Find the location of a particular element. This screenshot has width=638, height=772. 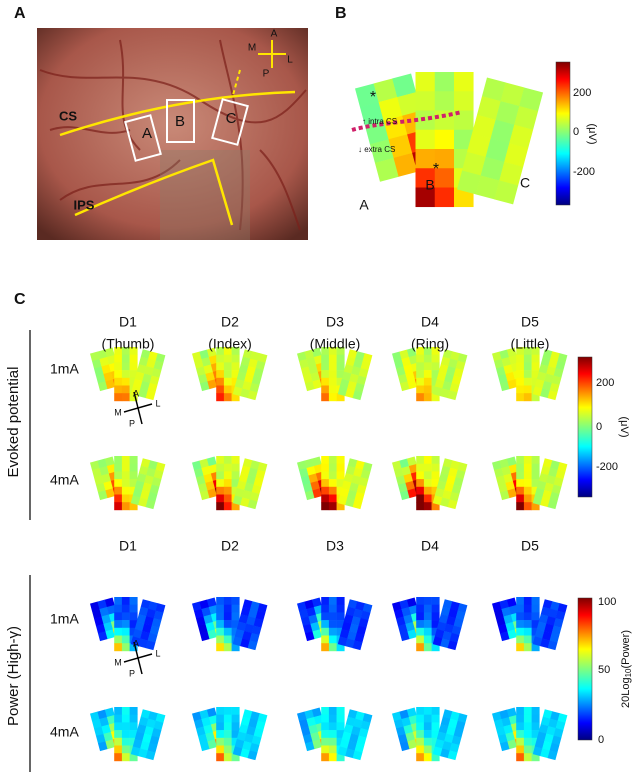

tick-label: 100 is located at coordinates (607, 602).